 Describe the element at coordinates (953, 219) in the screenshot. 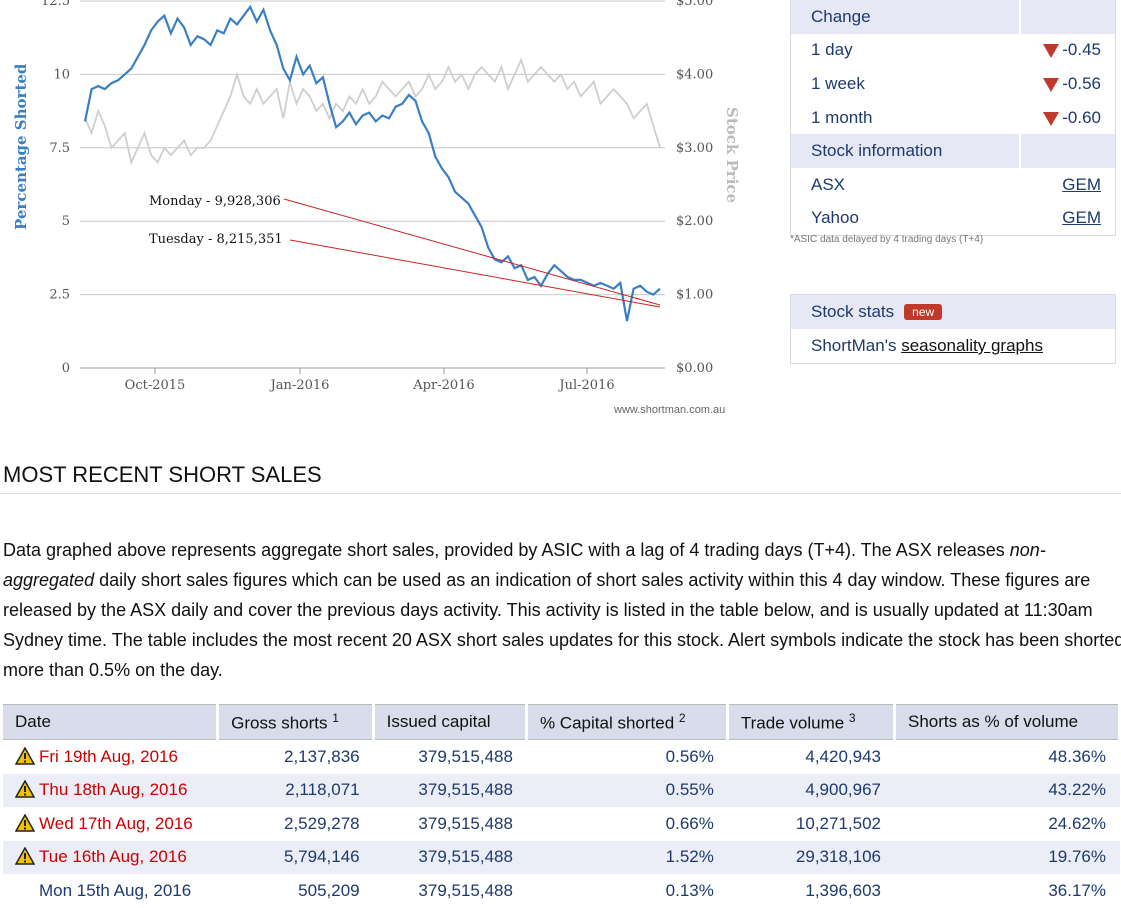

I see `stock-info-row-yahoo: Yahoo GEM` at that location.